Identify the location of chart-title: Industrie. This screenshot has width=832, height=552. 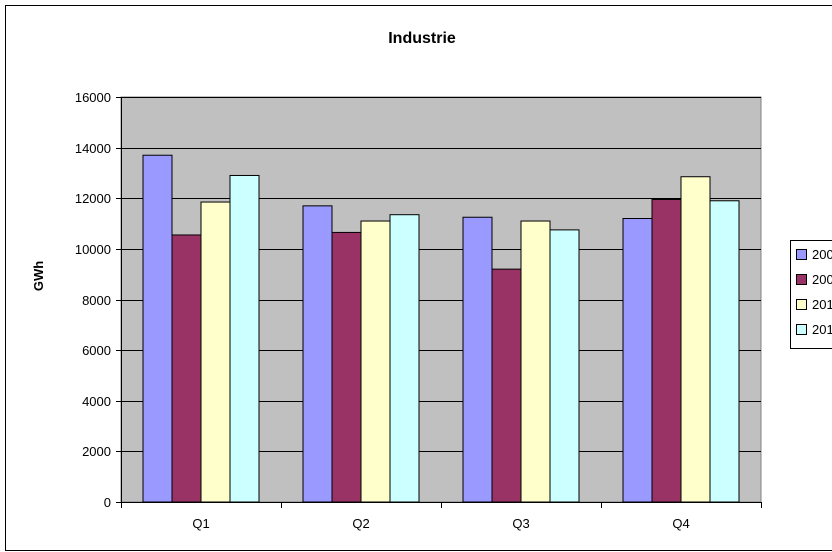
(422, 38).